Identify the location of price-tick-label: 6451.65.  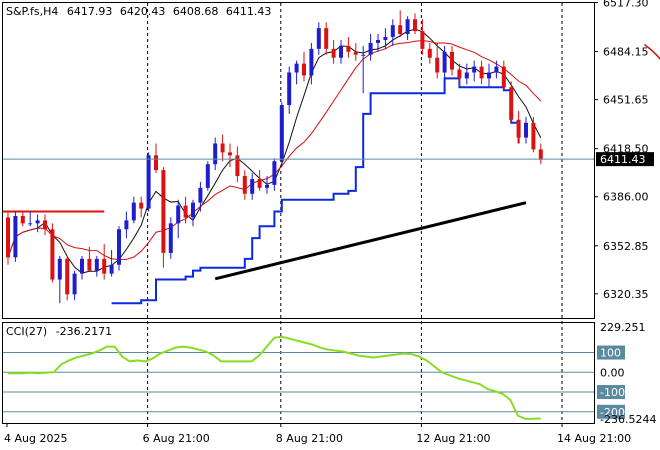
(626, 100).